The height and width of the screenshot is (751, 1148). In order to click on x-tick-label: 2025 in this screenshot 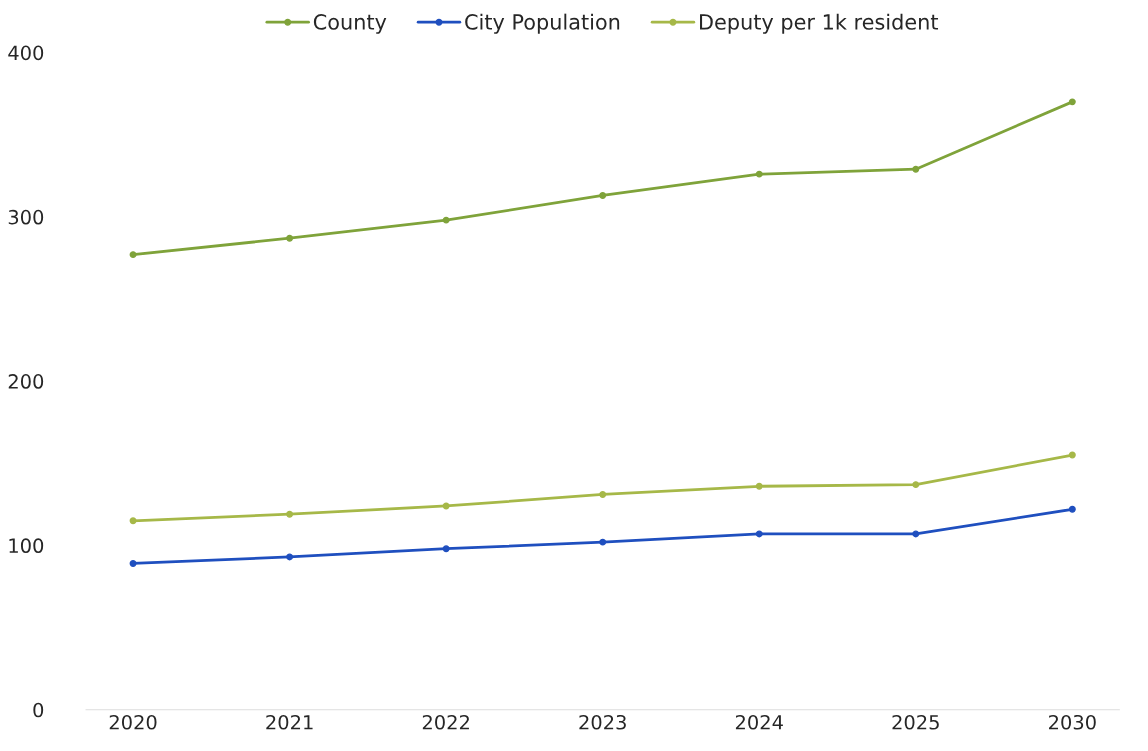, I will do `click(915, 722)`.